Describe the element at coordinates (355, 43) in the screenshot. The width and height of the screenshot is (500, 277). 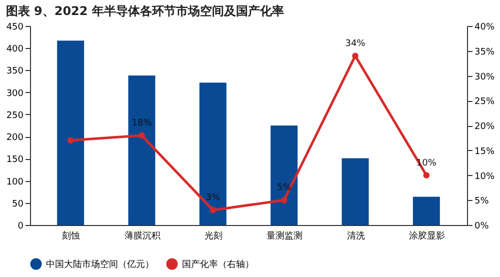
I see `data-label: 34%` at that location.